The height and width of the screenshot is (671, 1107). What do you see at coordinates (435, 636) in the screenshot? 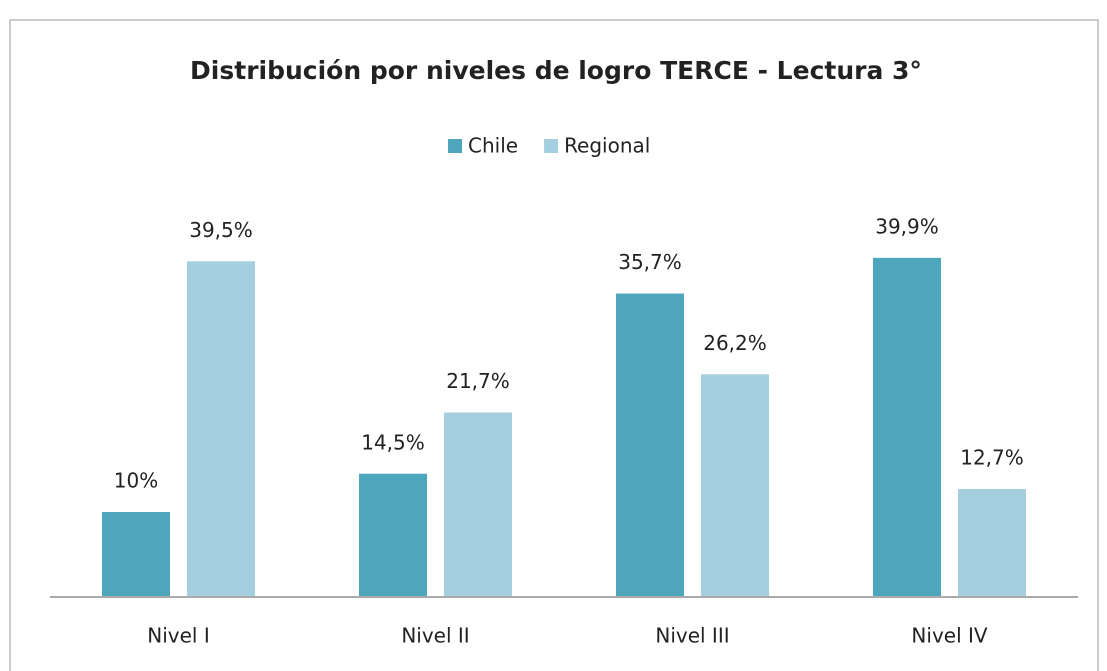
I see `x-tick-label: Nivel II` at bounding box center [435, 636].